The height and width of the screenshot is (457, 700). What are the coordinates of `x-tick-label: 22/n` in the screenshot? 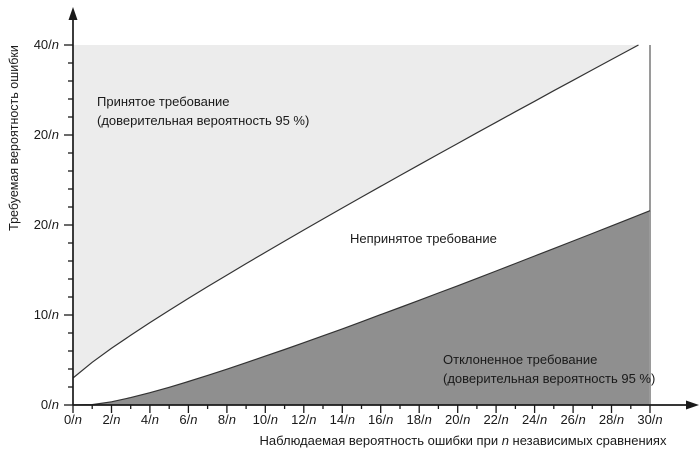 It's located at (496, 419).